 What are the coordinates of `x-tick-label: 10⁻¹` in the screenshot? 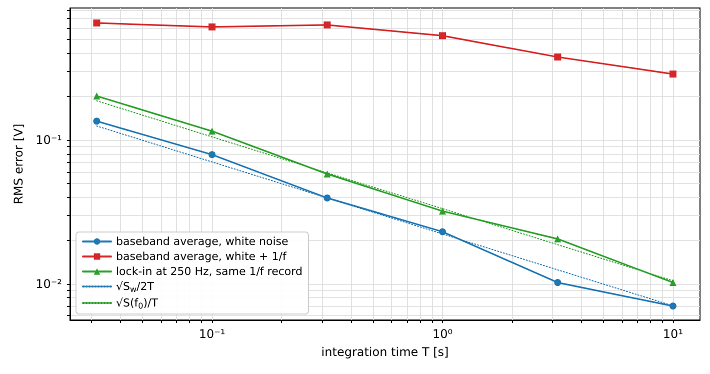 It's located at (212, 334).